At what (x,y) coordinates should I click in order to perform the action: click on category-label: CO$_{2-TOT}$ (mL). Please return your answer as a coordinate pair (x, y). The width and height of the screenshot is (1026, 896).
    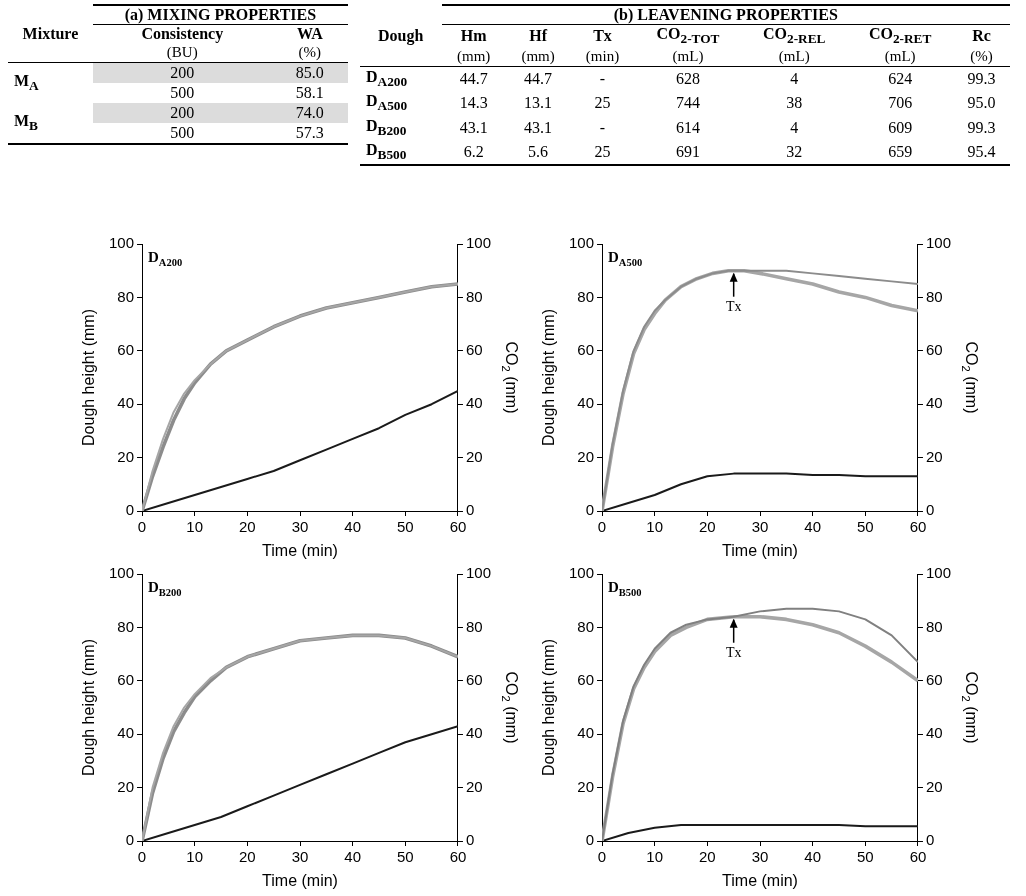
    Looking at the image, I should click on (688, 45).